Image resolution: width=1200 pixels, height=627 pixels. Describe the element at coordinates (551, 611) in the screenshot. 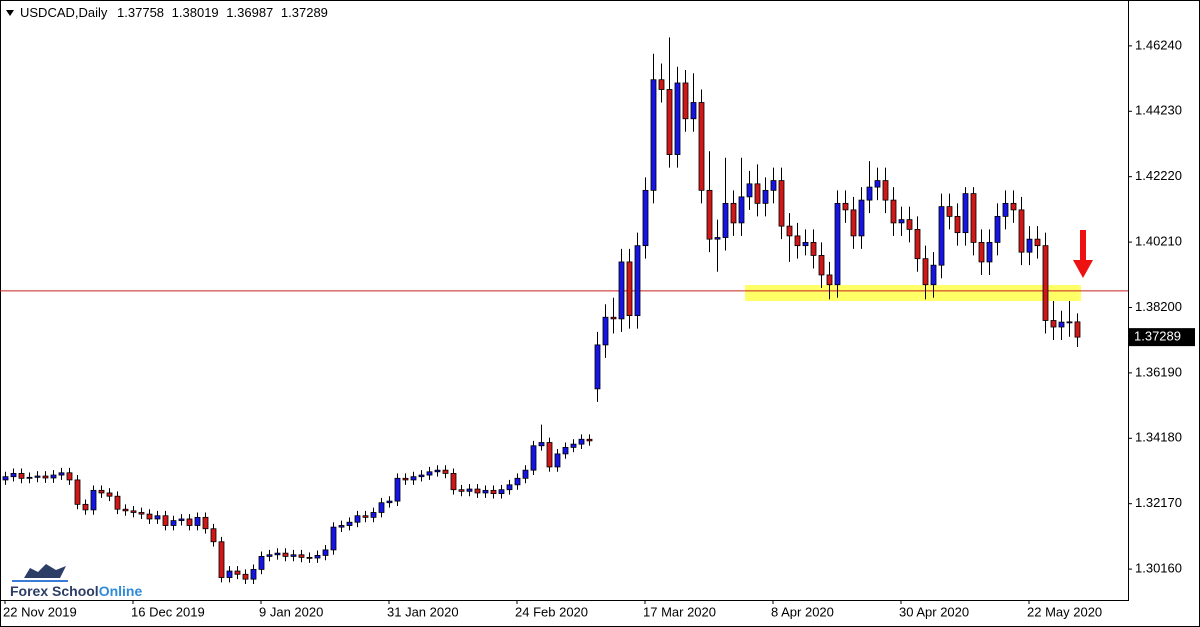

I see `x-tick-label: 24 Feb 2020` at that location.